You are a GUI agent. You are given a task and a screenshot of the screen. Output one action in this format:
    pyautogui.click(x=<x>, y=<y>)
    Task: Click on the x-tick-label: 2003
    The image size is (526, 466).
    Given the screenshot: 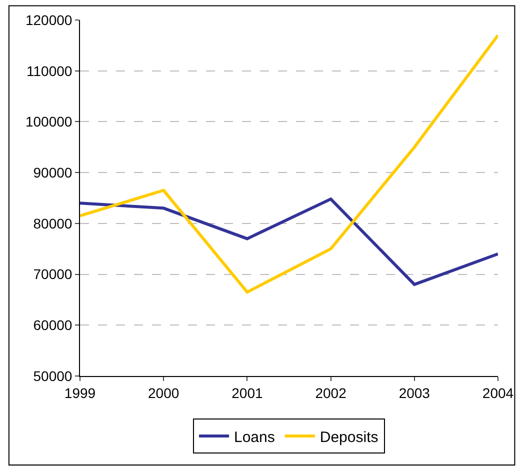 What is the action you would take?
    pyautogui.click(x=414, y=392)
    